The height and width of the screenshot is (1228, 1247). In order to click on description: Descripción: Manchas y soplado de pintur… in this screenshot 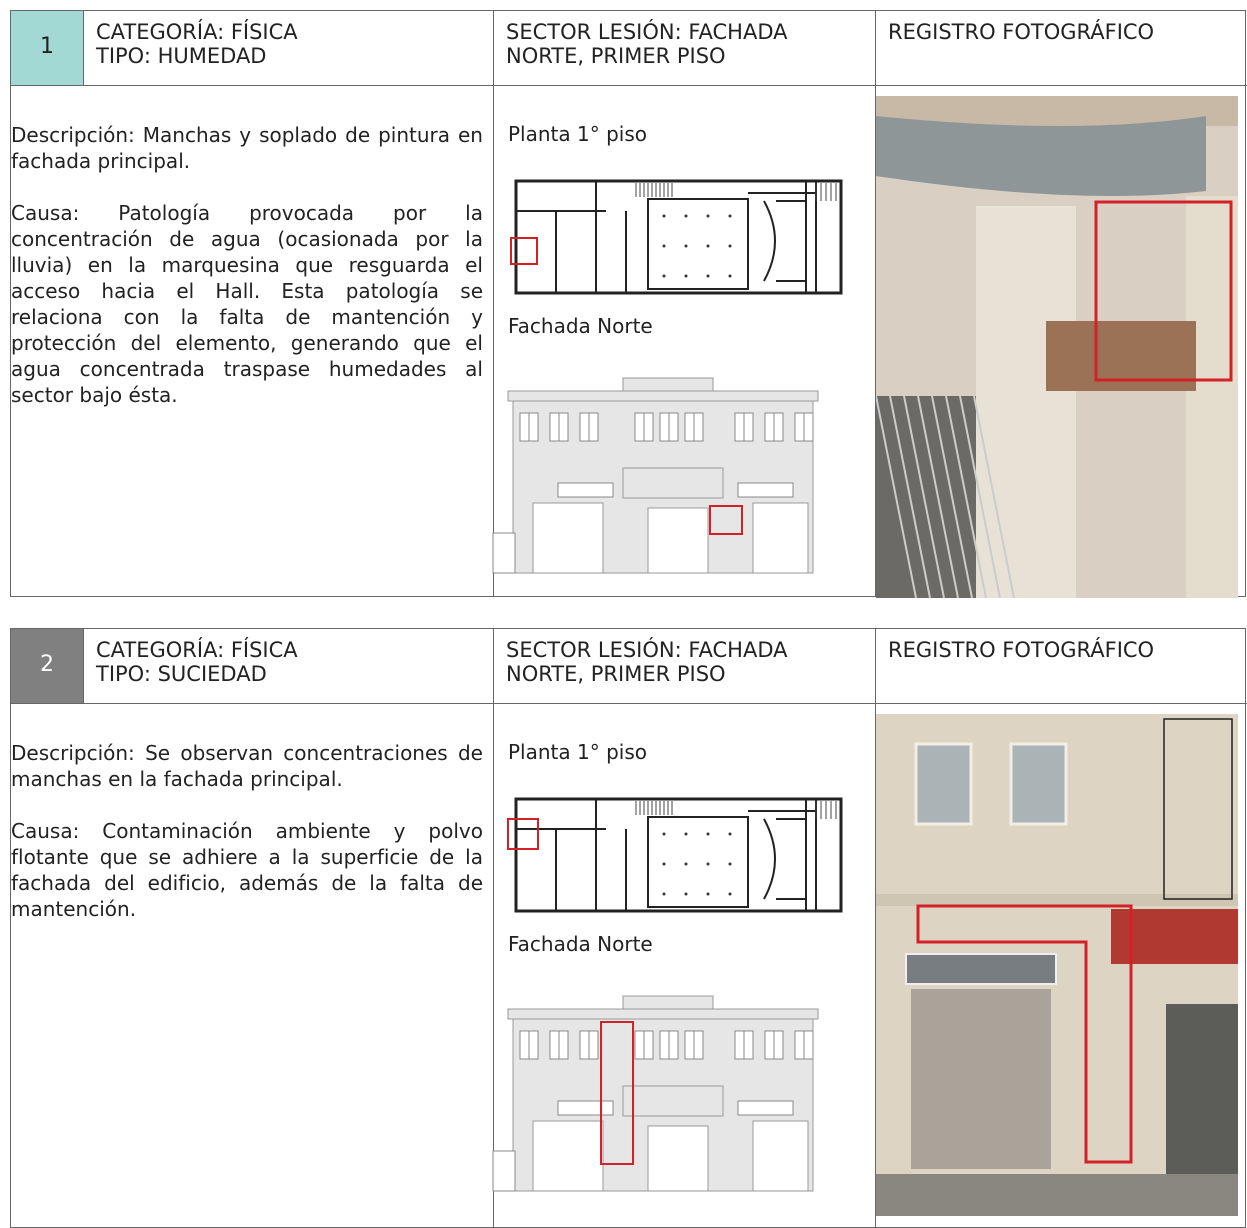, I will do `click(247, 148)`.